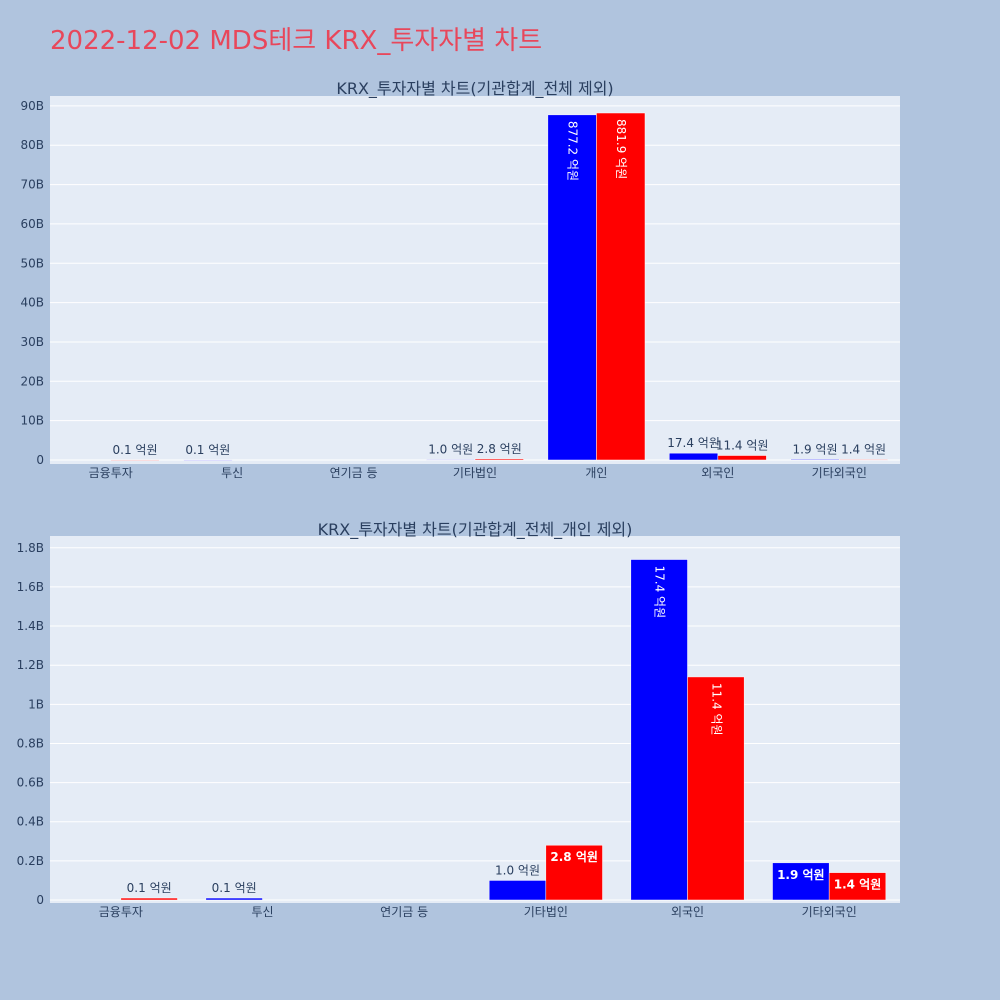 The height and width of the screenshot is (1000, 1000). What do you see at coordinates (30, 861) in the screenshot?
I see `y-tick-label: 0.2B` at bounding box center [30, 861].